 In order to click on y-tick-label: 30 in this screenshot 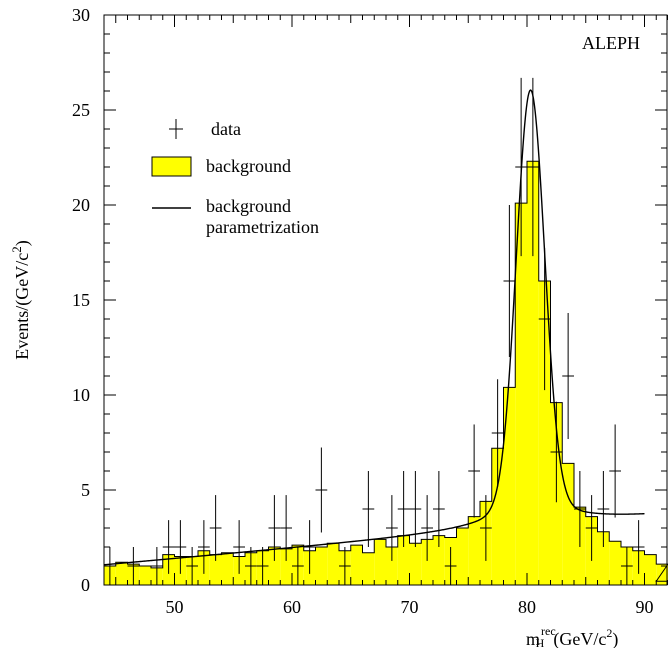, I will do `click(81, 15)`.